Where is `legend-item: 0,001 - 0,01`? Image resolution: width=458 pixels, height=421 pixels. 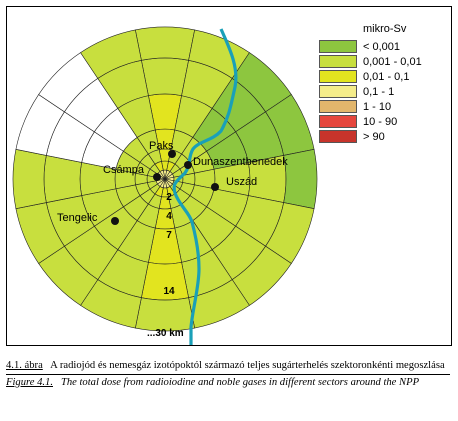
legend-item: 0,001 - 0,01 is located at coordinates (382, 61).